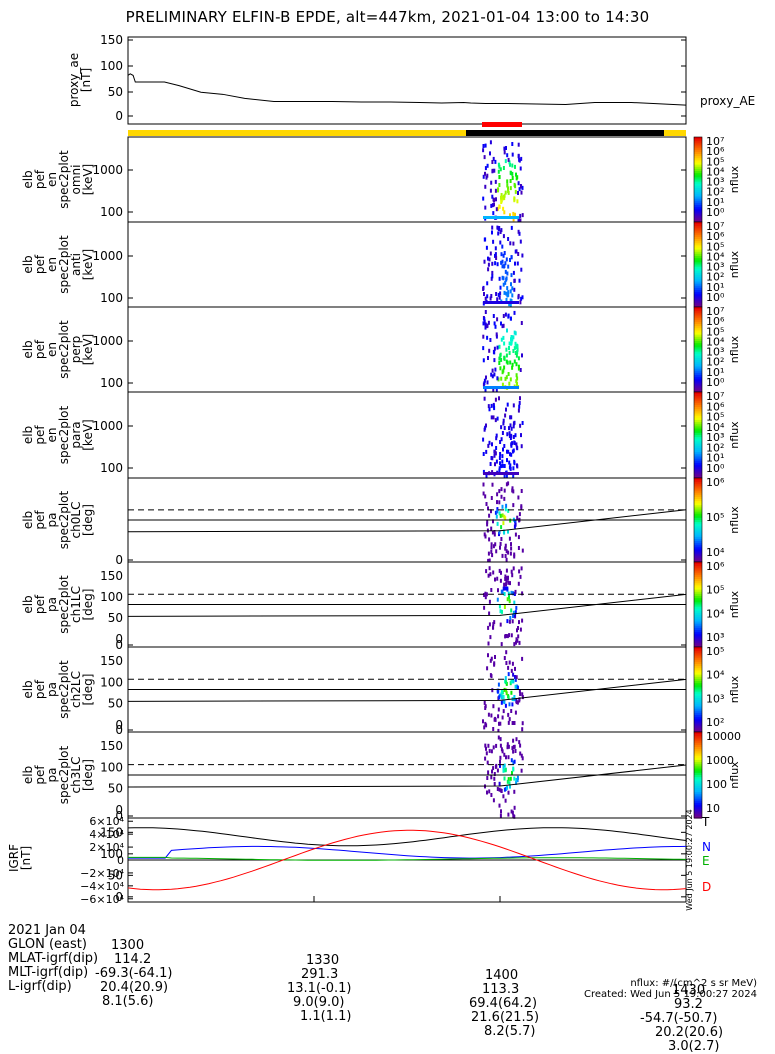 This screenshot has height=1054, width=775. What do you see at coordinates (107, 426) in the screenshot?
I see `y-tick-label: 1000` at bounding box center [107, 426].